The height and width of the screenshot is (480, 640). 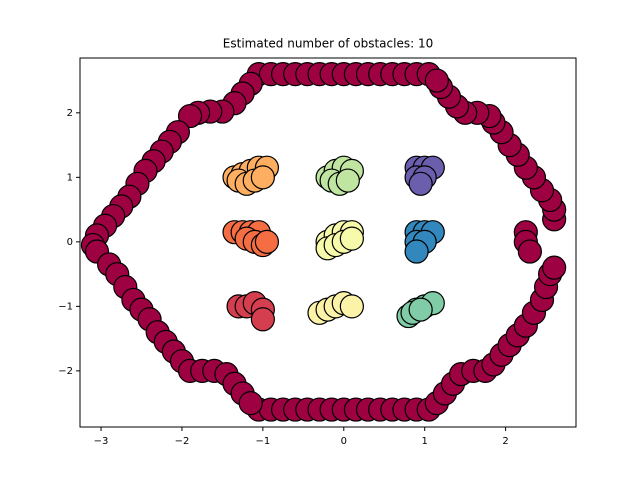 What do you see at coordinates (344, 441) in the screenshot?
I see `x-tick-label: 0` at bounding box center [344, 441].